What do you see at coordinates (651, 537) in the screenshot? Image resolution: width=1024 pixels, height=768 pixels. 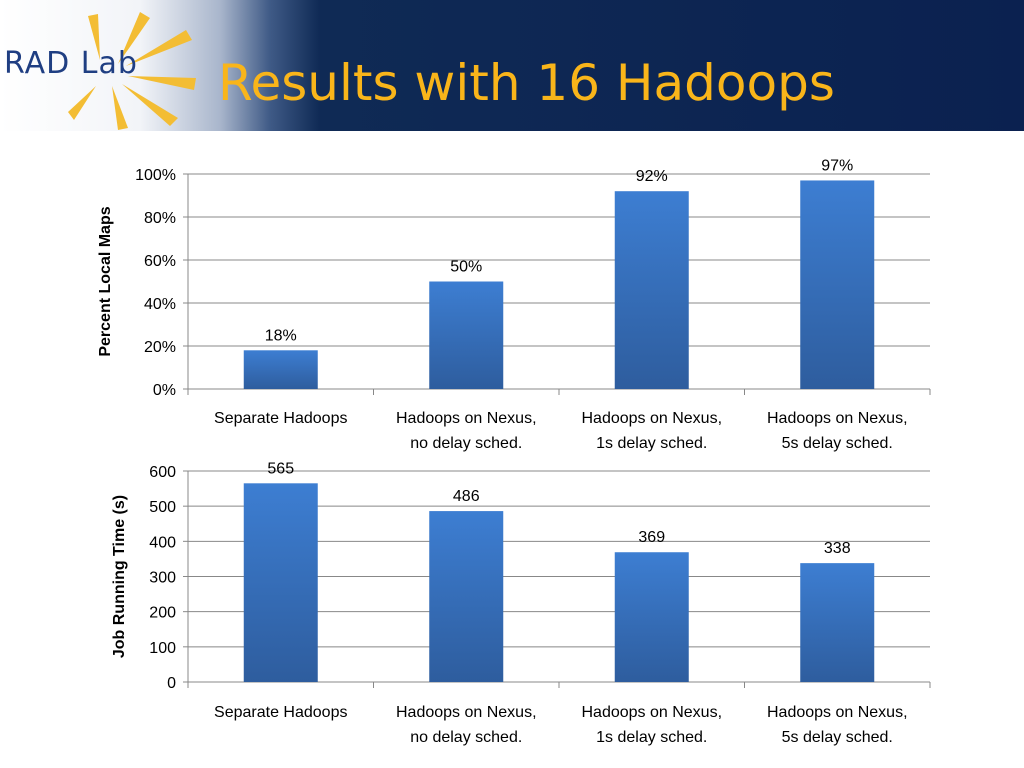 I see `data-label: 369` at bounding box center [651, 537].